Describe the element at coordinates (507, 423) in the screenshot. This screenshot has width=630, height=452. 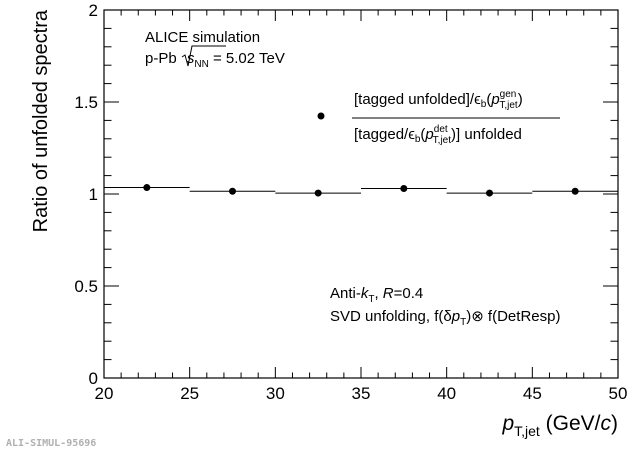
I see `x-label-p: p` at that location.